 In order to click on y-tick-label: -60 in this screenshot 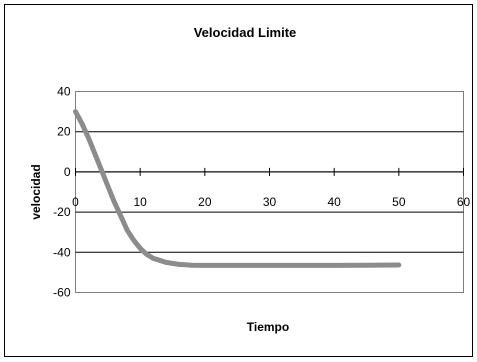, I will do `click(62, 293)`.